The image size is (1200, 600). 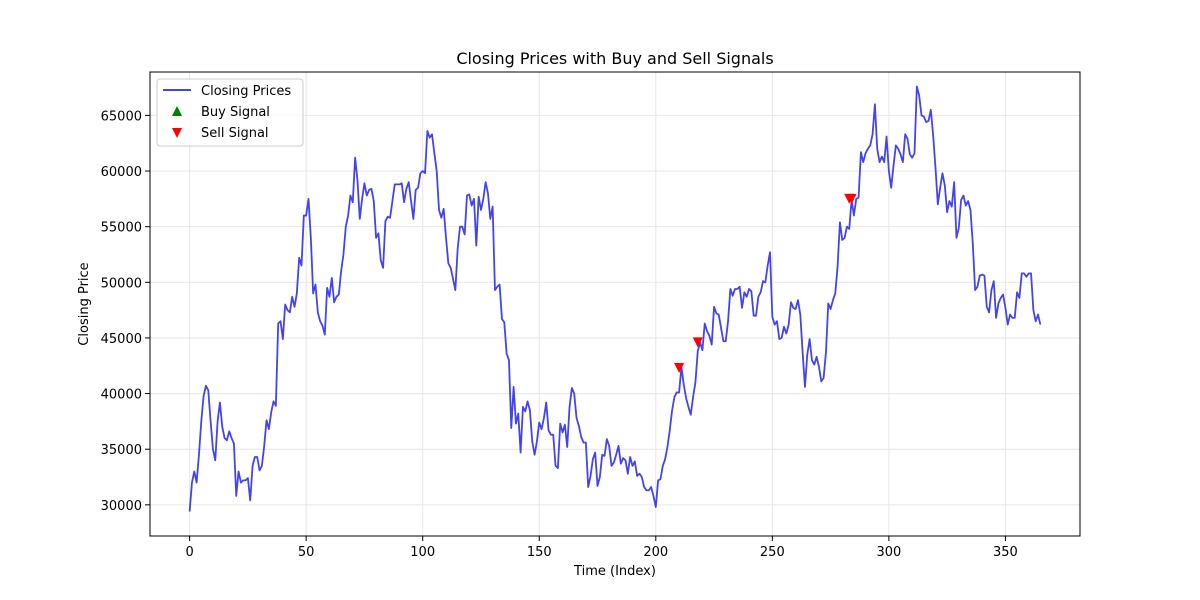 I want to click on legend-box, so click(x=230, y=112).